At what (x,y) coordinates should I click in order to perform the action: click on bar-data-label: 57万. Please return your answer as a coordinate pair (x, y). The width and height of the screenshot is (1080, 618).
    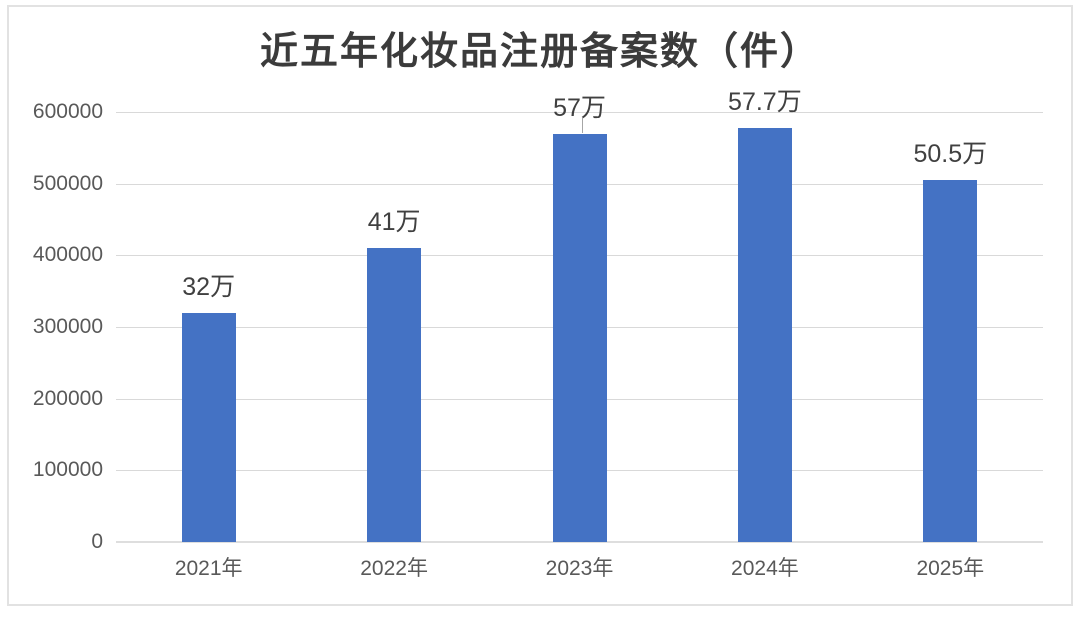
    Looking at the image, I should click on (579, 107).